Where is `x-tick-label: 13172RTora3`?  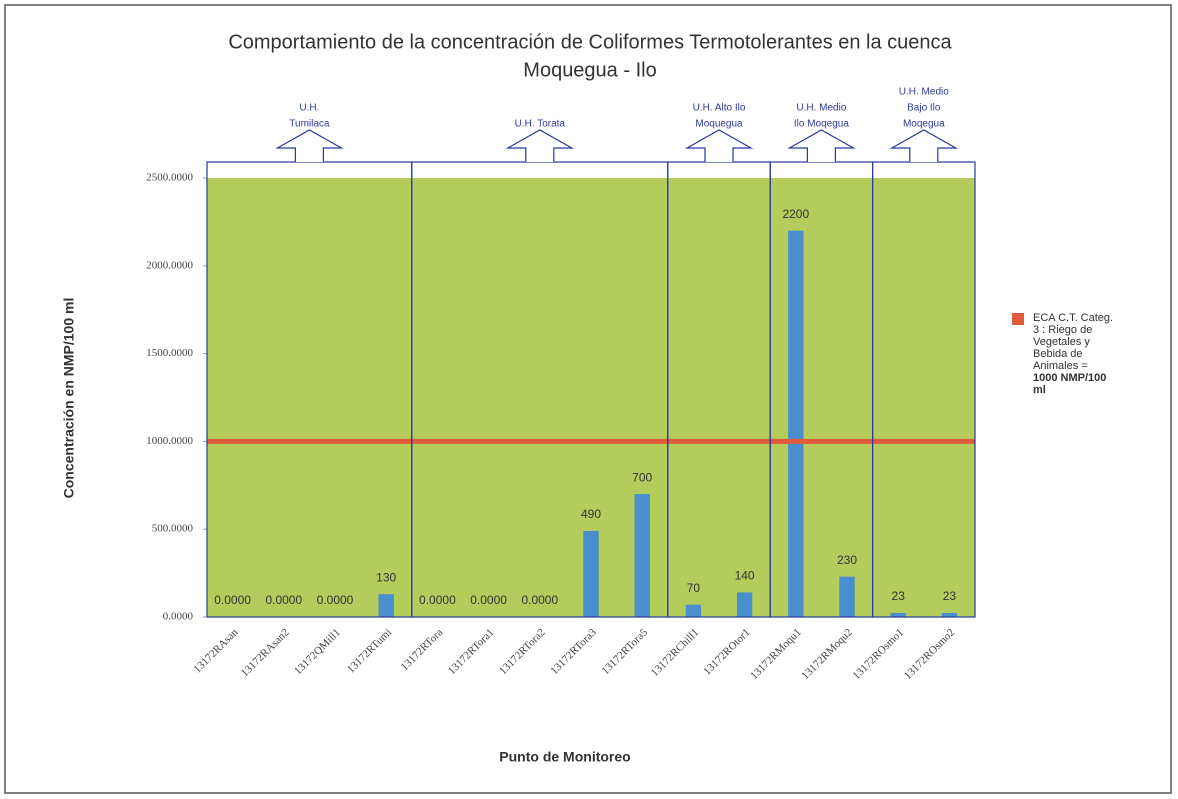
x-tick-label: 13172RTora3 is located at coordinates (573, 651).